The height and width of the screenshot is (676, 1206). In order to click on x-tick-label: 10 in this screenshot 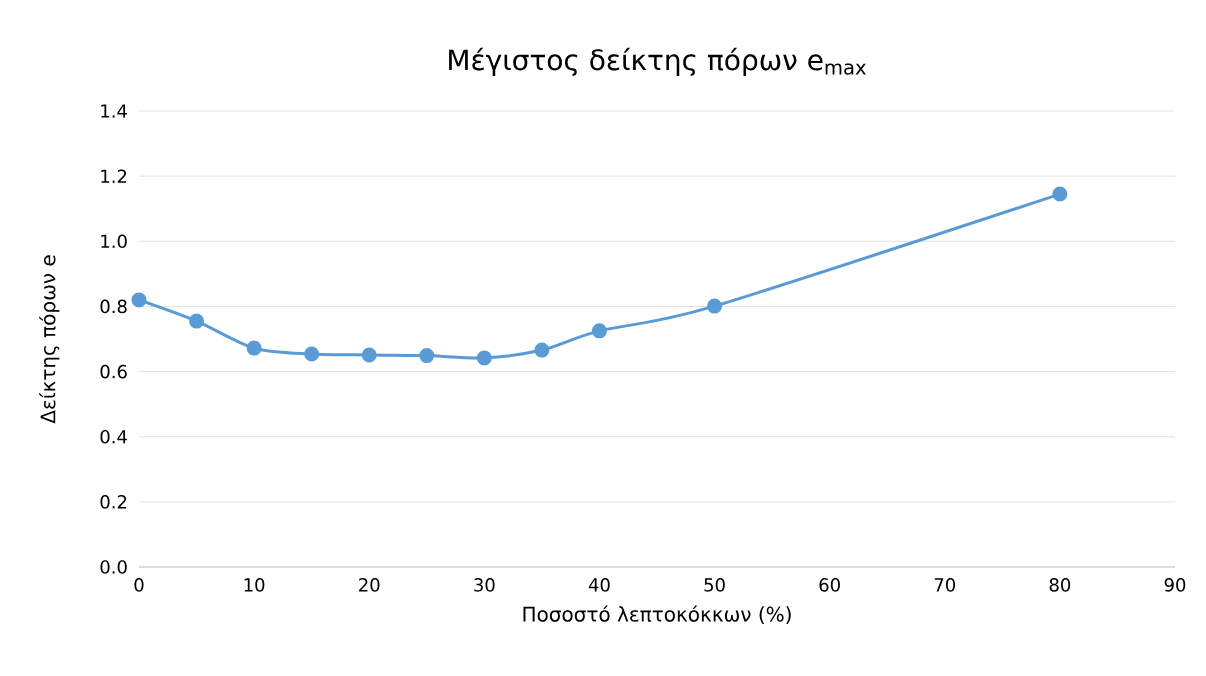, I will do `click(254, 585)`.